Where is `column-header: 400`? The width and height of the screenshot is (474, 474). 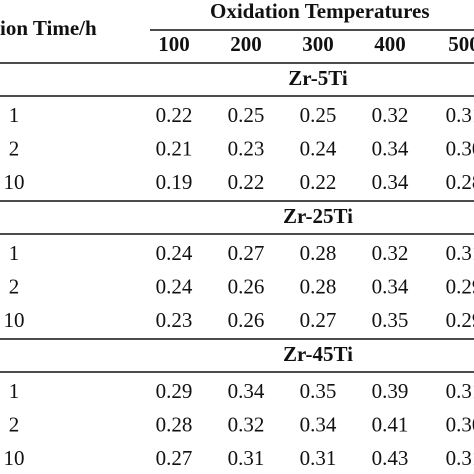
column-header: 400 is located at coordinates (390, 44).